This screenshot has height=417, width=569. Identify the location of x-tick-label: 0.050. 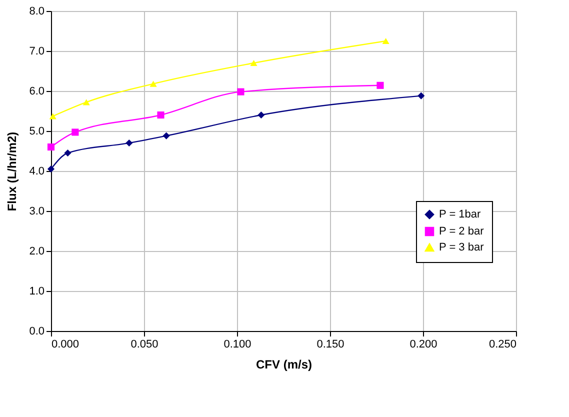
(144, 344).